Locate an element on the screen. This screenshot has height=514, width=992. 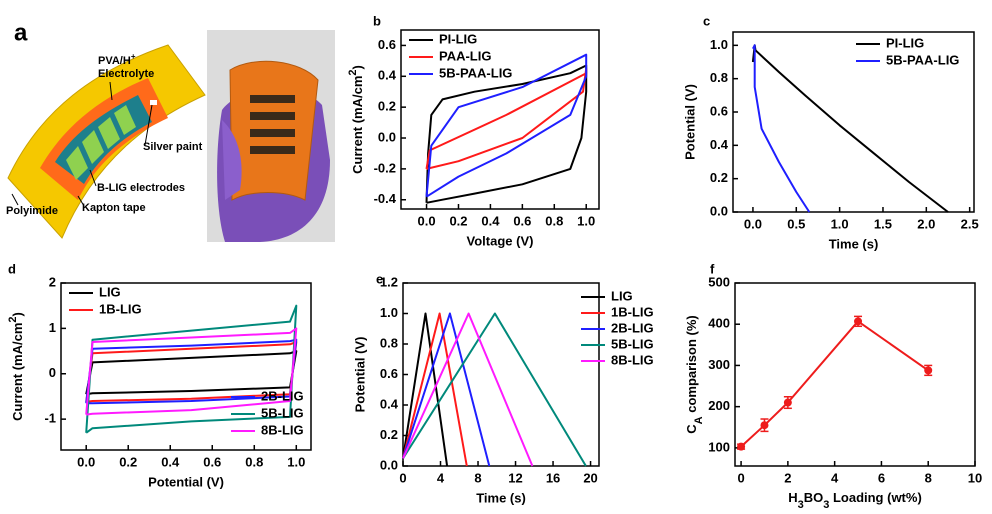
annotation: PVA/H+ is located at coordinates (117, 59).